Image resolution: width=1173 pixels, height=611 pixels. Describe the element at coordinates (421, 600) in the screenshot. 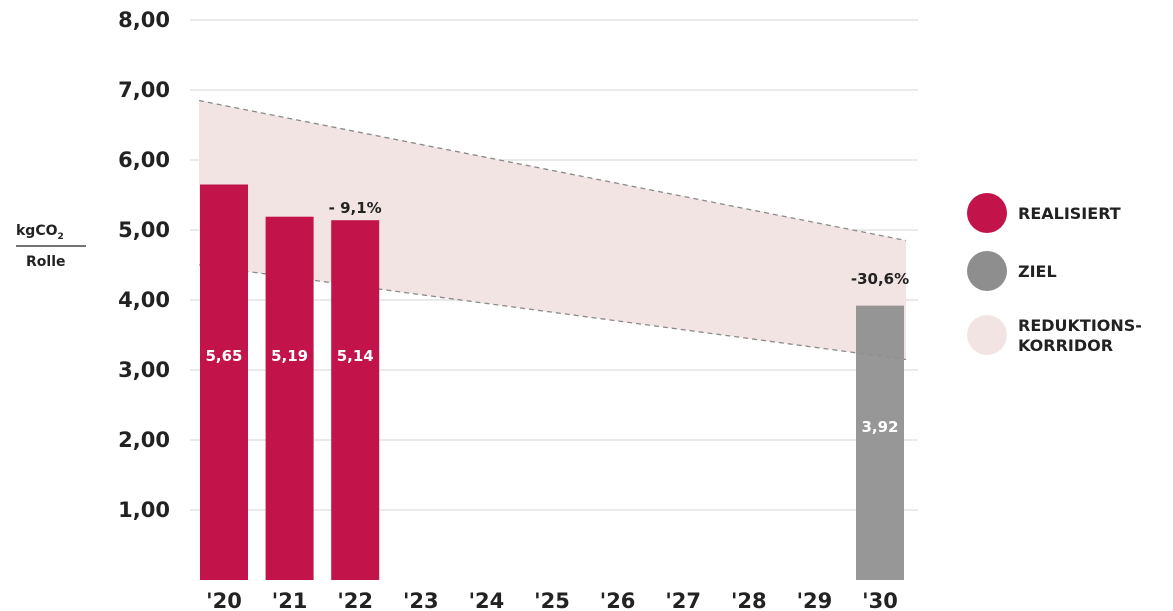

I see `x-tick-label: '23` at that location.